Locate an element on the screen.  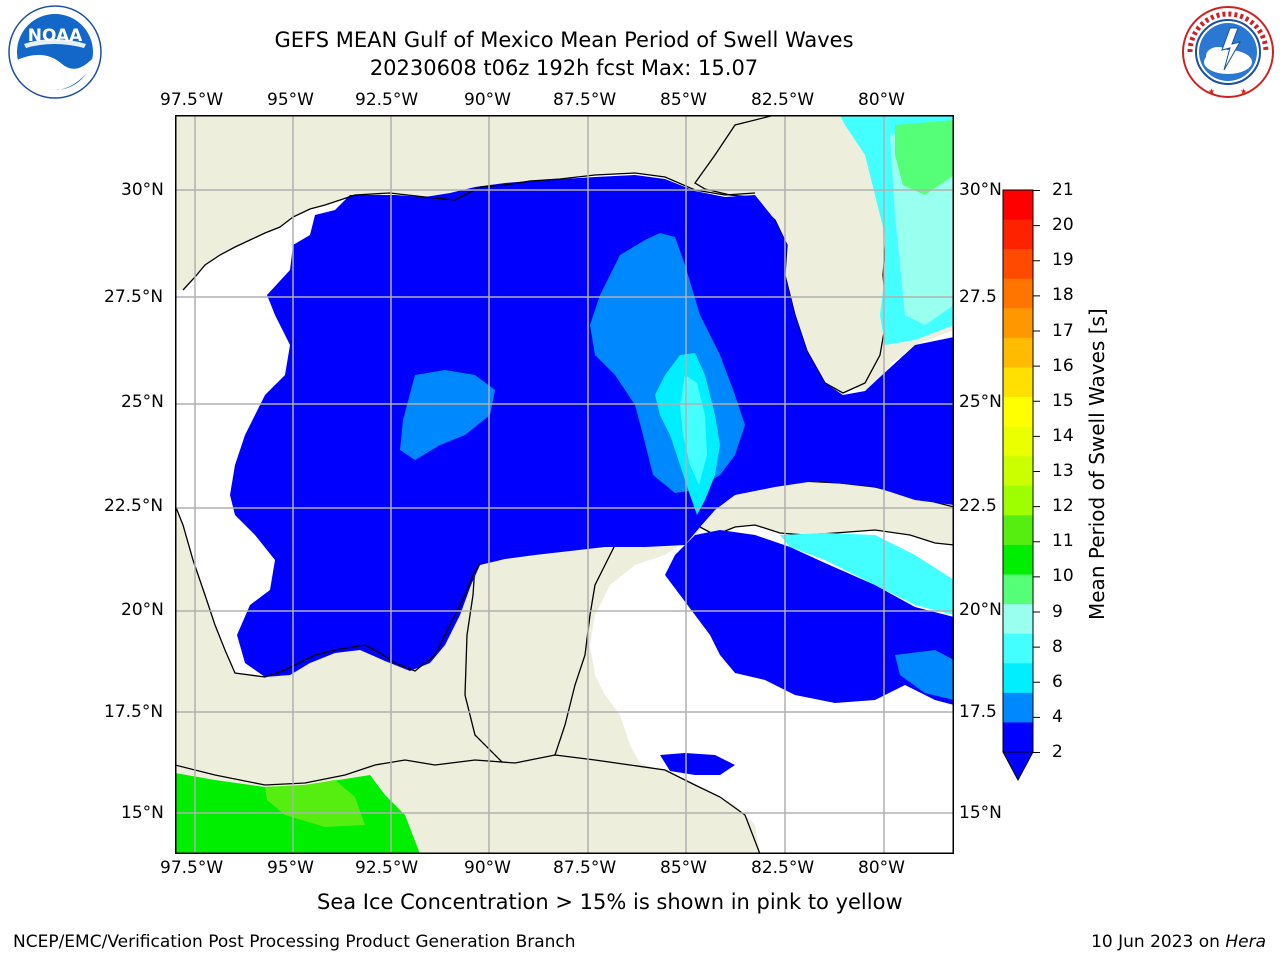
lon-tick-bottom: 80°W is located at coordinates (881, 868).